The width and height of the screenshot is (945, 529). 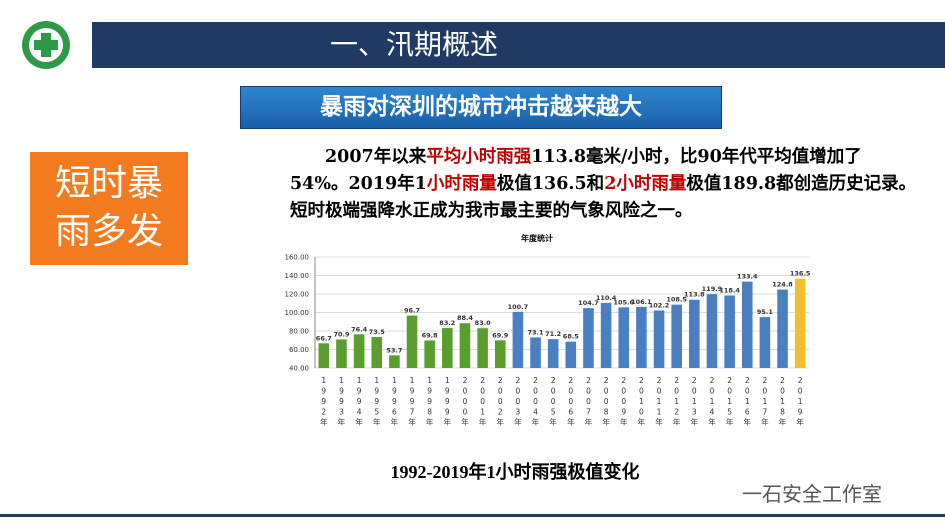 I want to click on data-label: 83.2, so click(x=447, y=323).